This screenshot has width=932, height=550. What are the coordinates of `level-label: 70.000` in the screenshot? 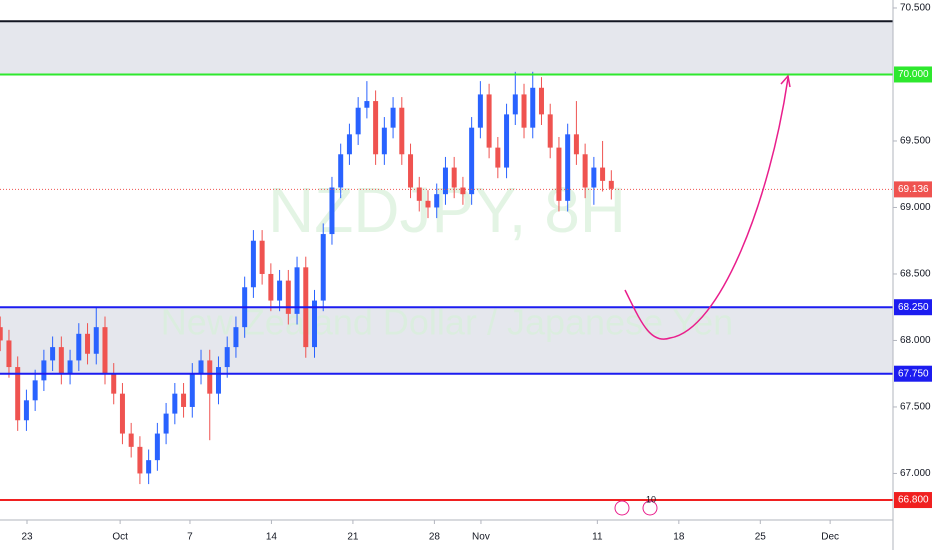 It's located at (913, 74).